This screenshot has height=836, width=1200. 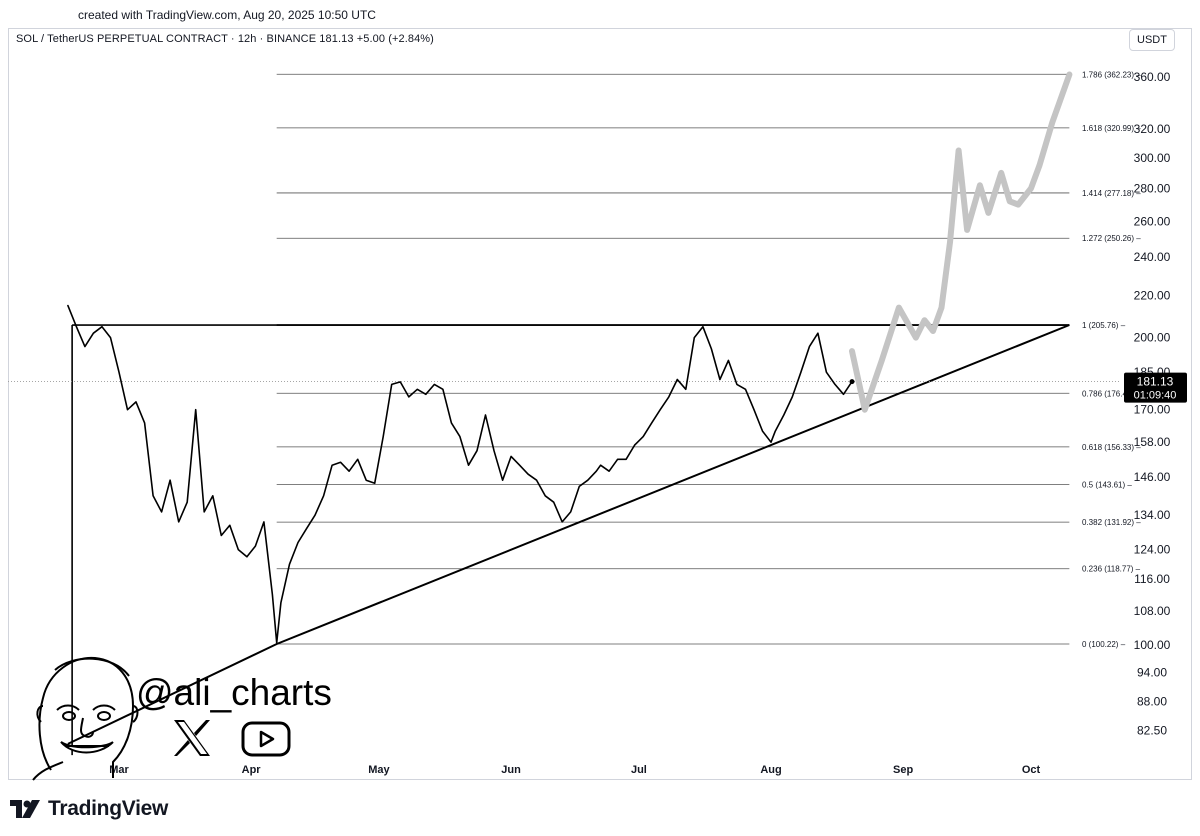 I want to click on time-tick-apr: Apr, so click(x=252, y=770).